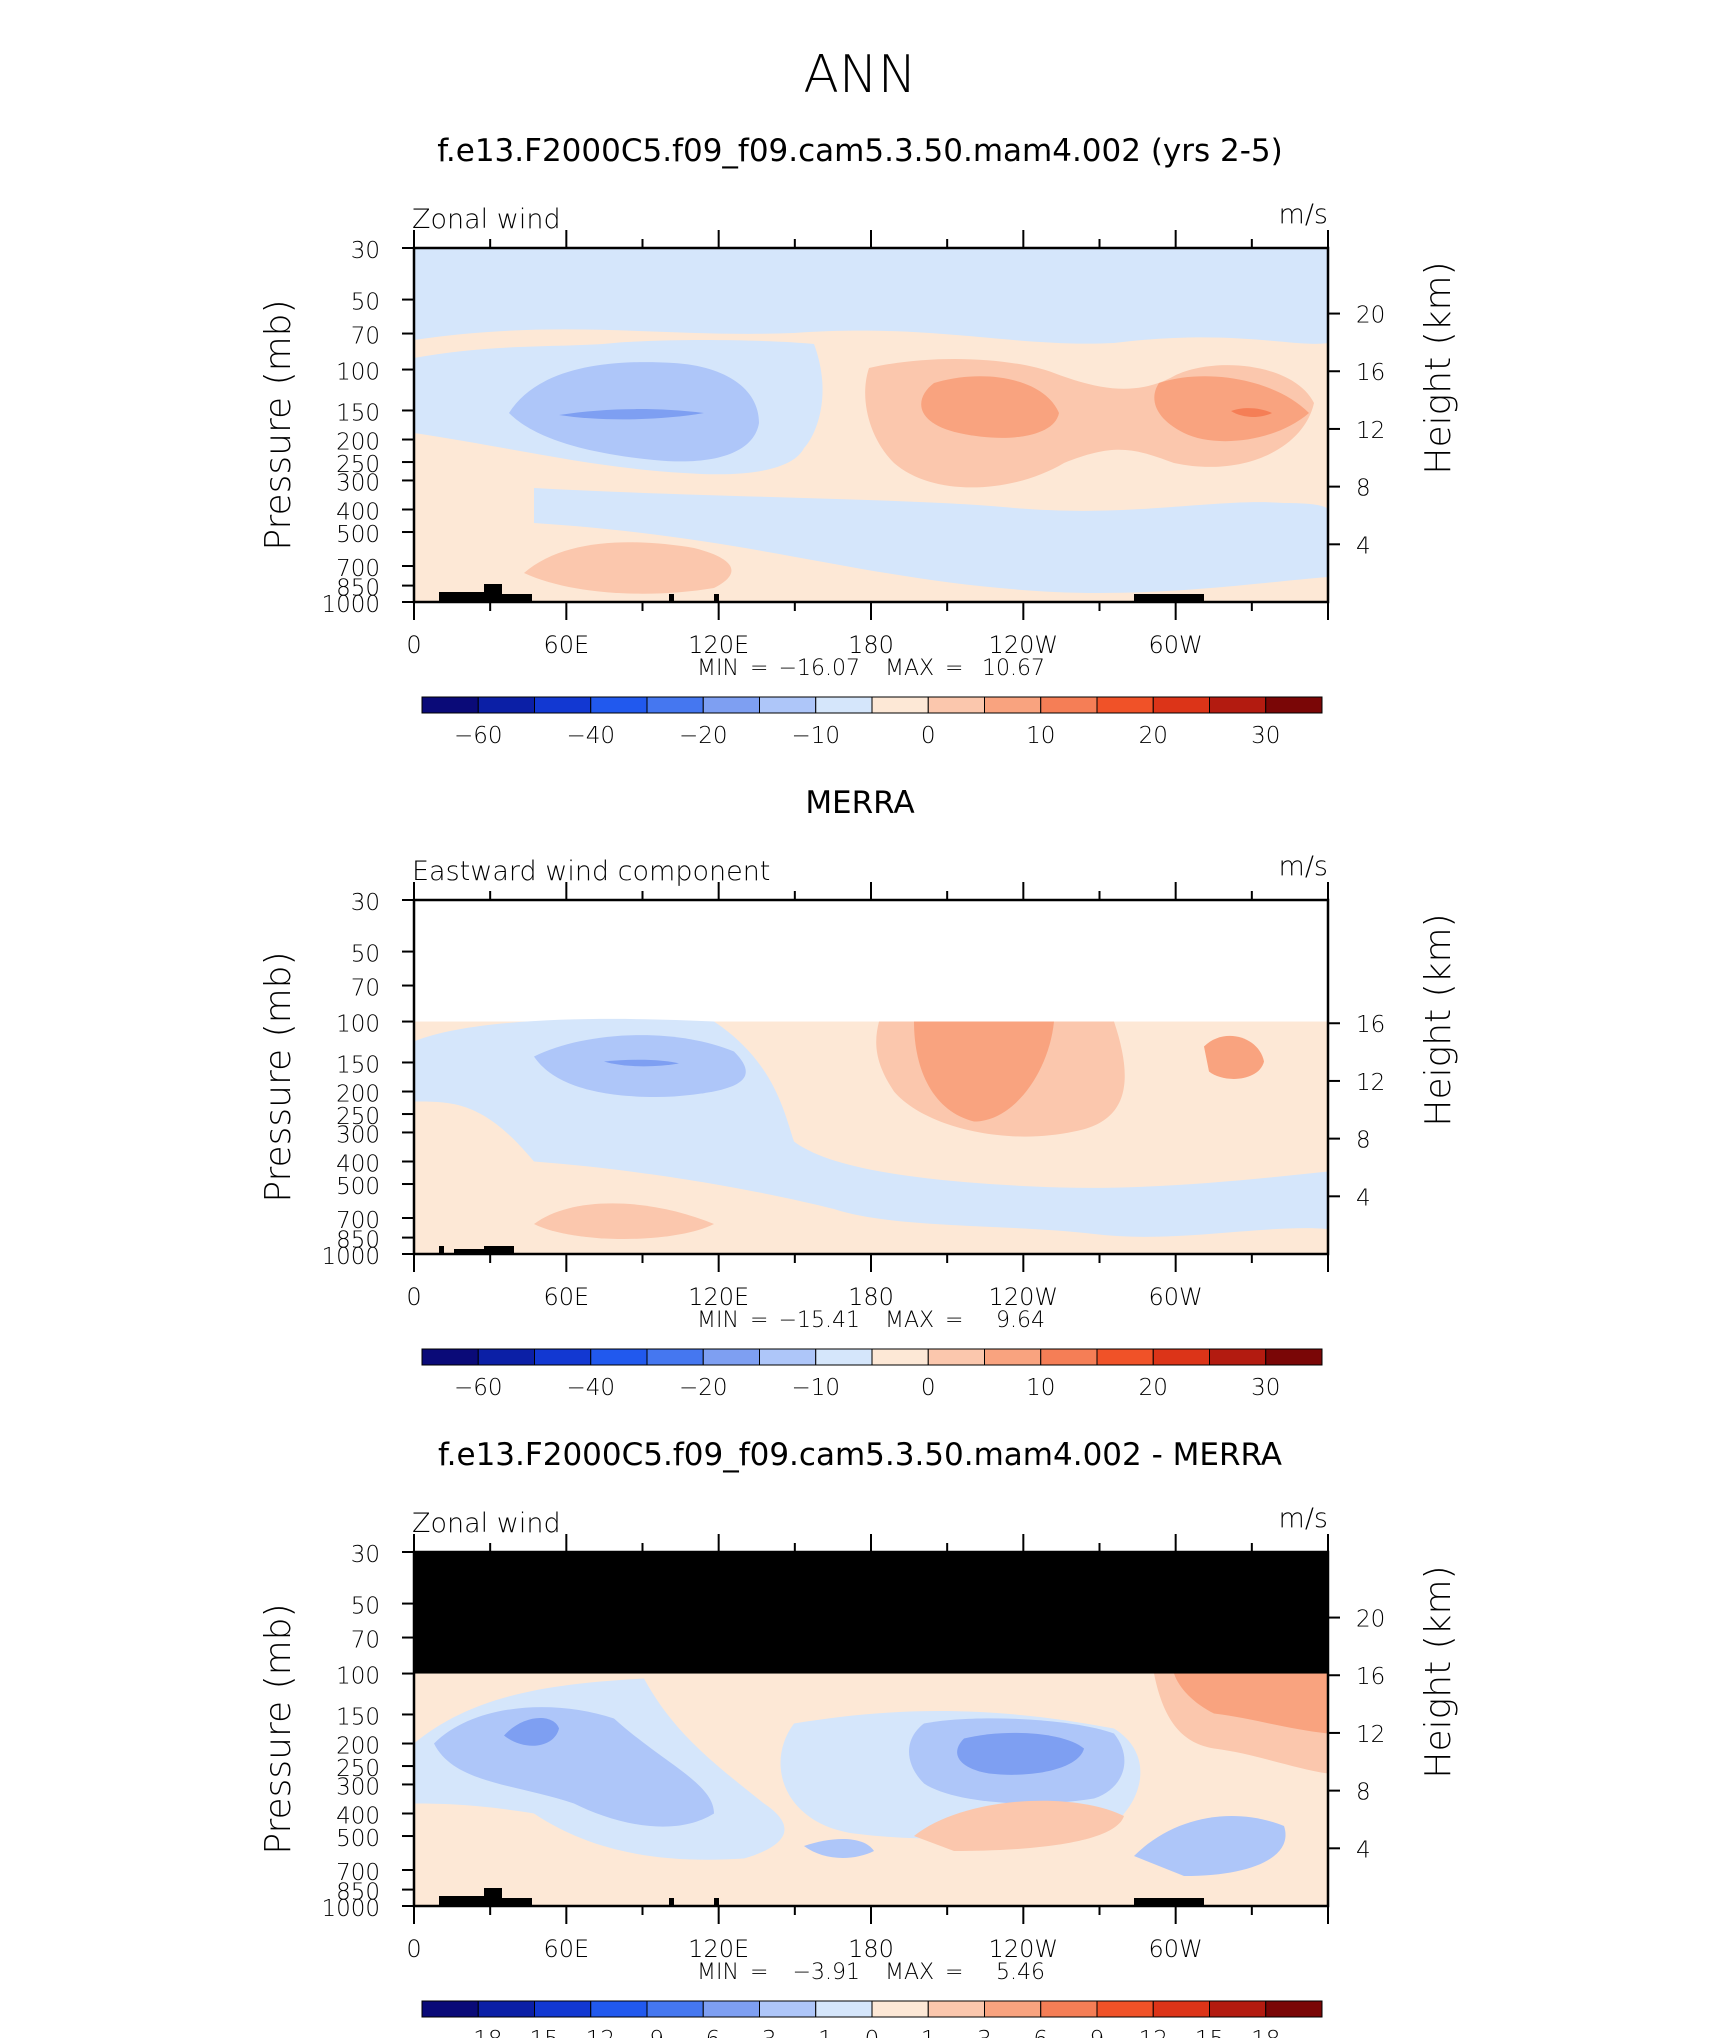 The height and width of the screenshot is (2038, 1710). What do you see at coordinates (819, 668) in the screenshot?
I see `min-value: −16.07` at bounding box center [819, 668].